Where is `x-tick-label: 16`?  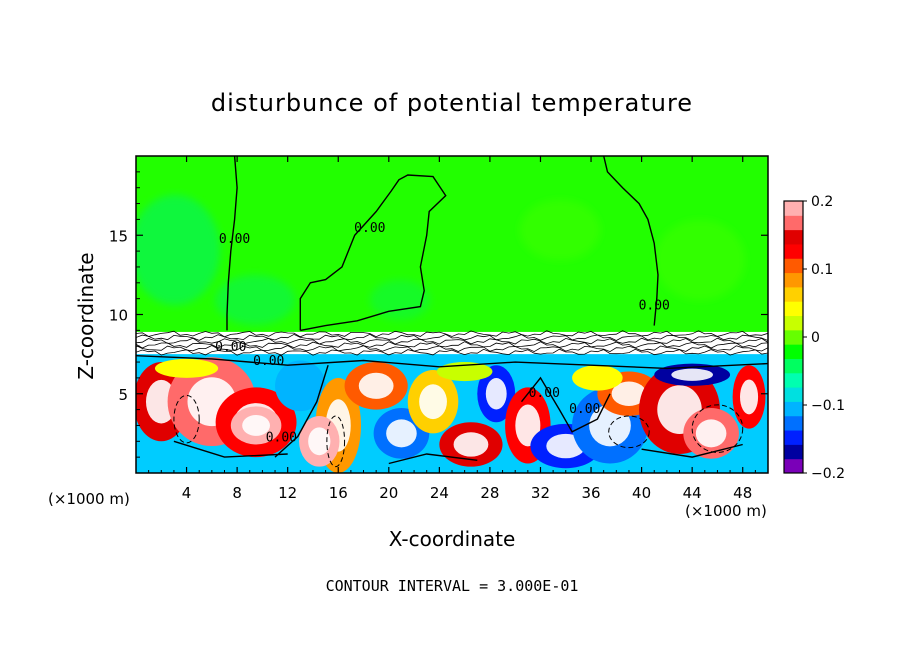 x-tick-label: 16 is located at coordinates (338, 493).